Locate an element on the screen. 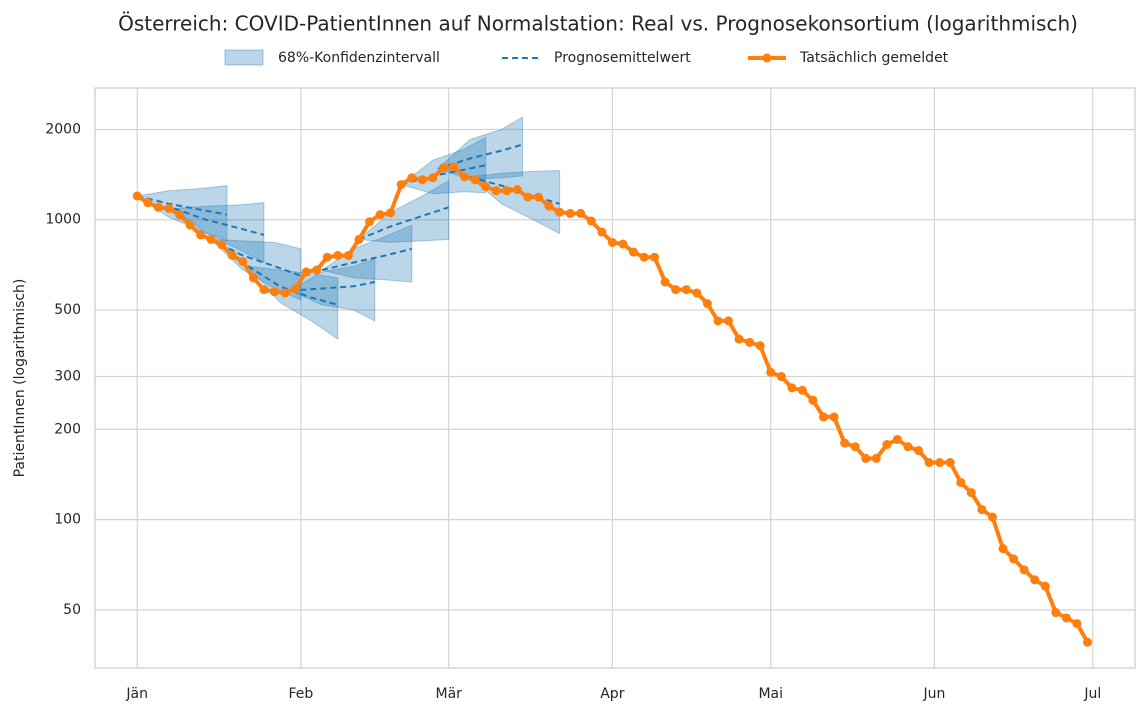 The width and height of the screenshot is (1147, 715). y-tick-label: 100 is located at coordinates (67, 520).